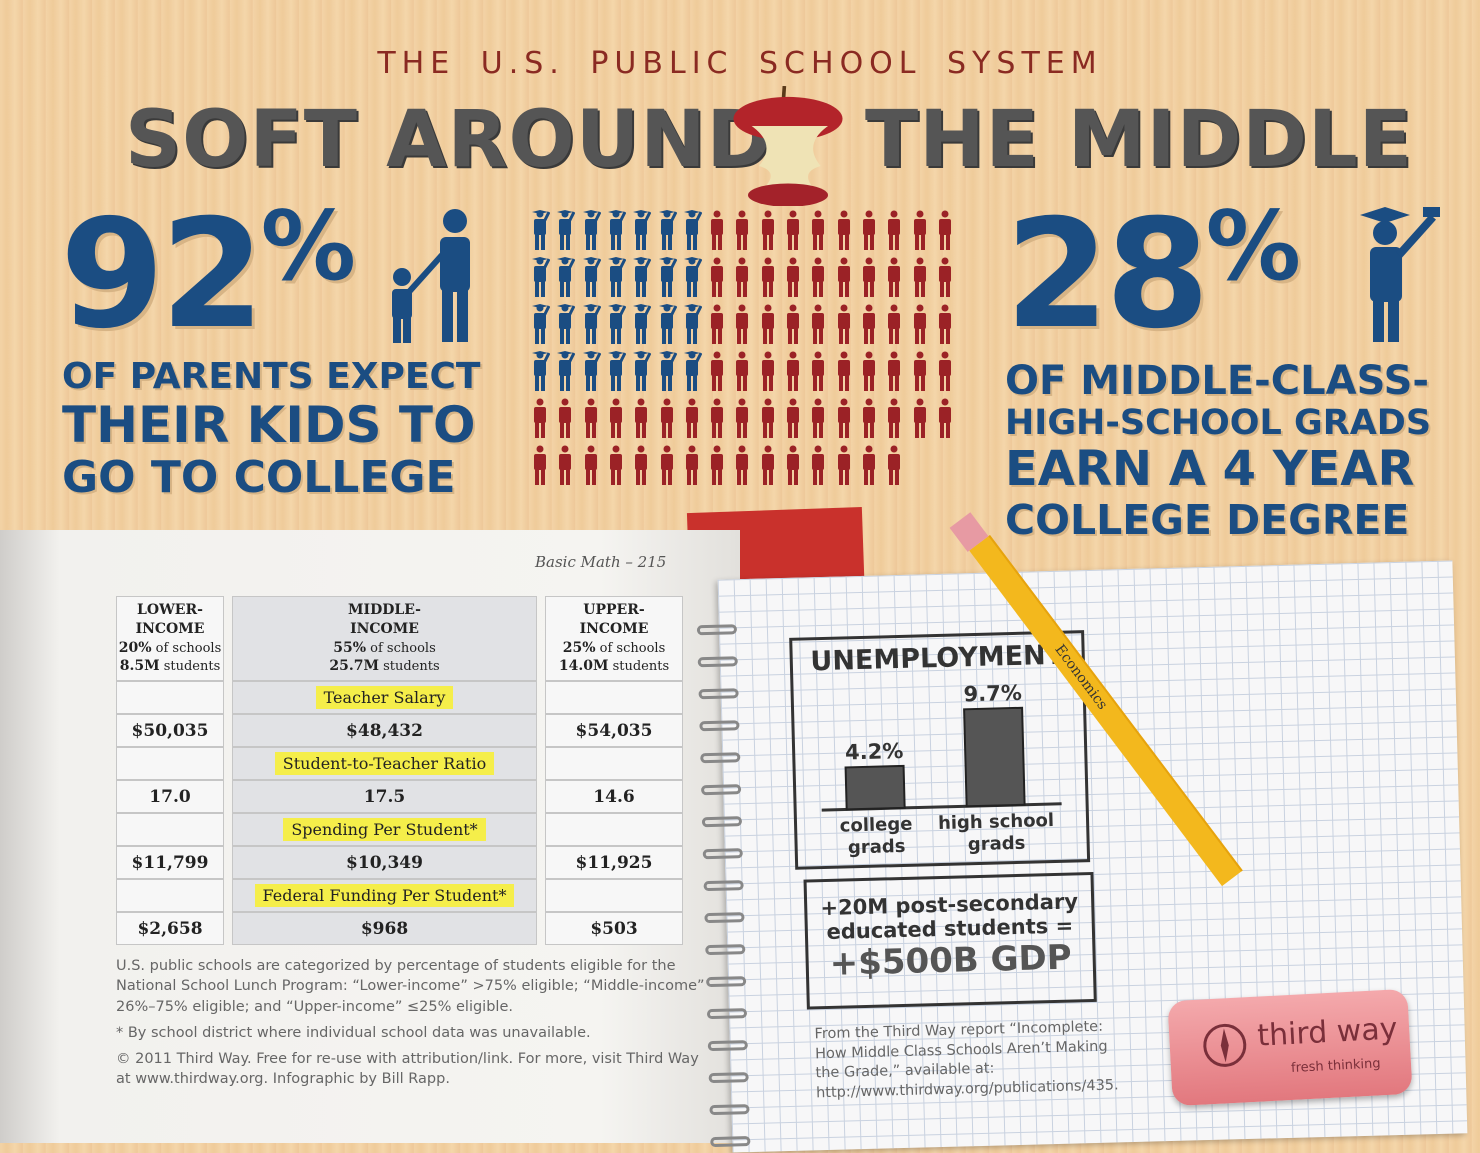 The height and width of the screenshot is (1153, 1480). Describe the element at coordinates (788, 146) in the screenshot. I see `apple-core-icon` at that location.